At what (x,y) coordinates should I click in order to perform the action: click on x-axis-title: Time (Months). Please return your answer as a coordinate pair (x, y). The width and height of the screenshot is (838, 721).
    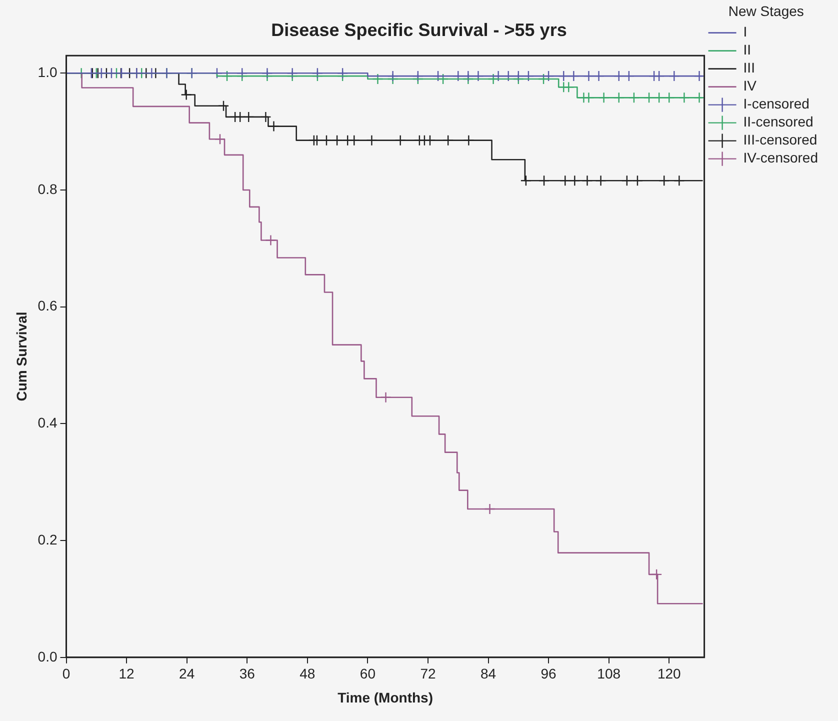
    Looking at the image, I should click on (385, 697).